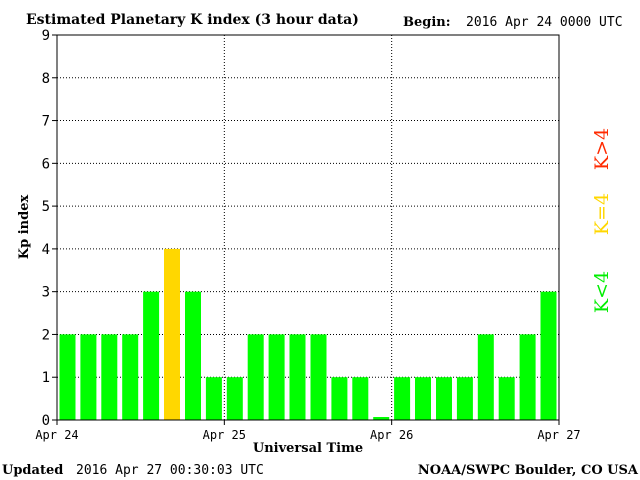 Image resolution: width=640 pixels, height=480 pixels. Describe the element at coordinates (46, 335) in the screenshot. I see `y-tick-label: 2` at that location.